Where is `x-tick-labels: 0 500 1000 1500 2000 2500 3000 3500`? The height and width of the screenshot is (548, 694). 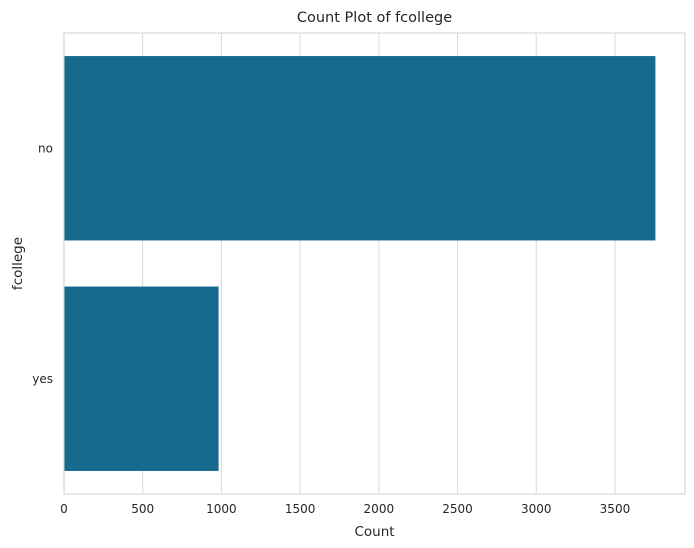
x-tick-labels: 0 500 1000 1500 2000 2500 3000 3500 is located at coordinates (345, 509).